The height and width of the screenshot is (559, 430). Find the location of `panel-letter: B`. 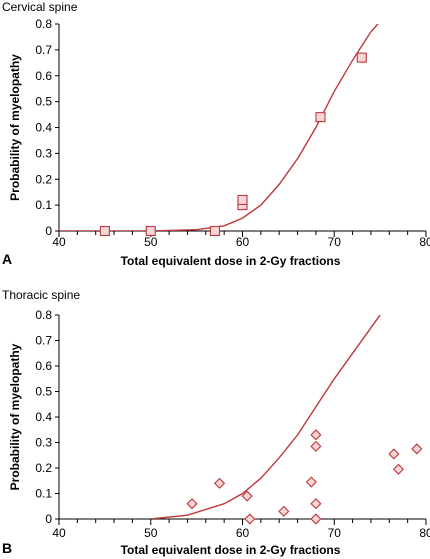

panel-letter: B is located at coordinates (7, 548).